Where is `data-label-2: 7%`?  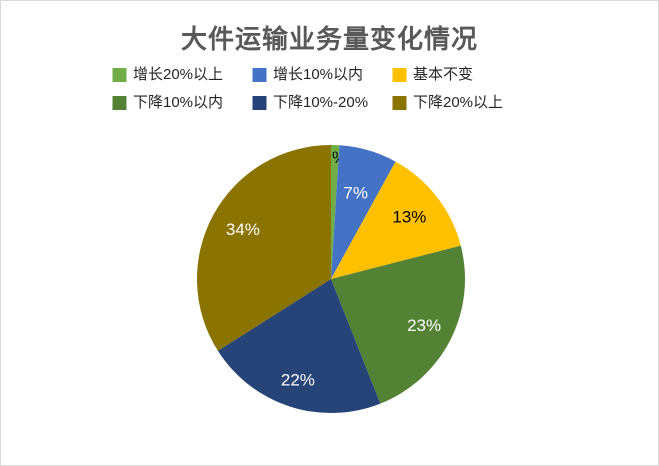 data-label-2: 7% is located at coordinates (355, 193).